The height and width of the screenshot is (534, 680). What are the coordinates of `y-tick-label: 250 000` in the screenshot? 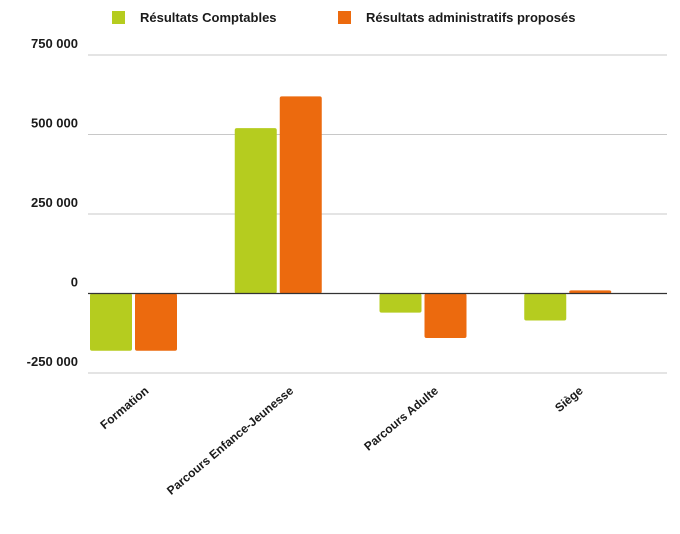 It's located at (54, 202).